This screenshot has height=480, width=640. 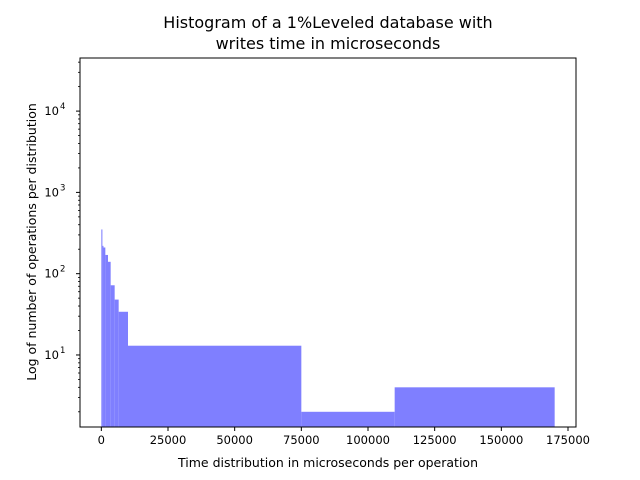 What do you see at coordinates (62, 270) in the screenshot?
I see `y-tick-exponent-1: 2` at bounding box center [62, 270].